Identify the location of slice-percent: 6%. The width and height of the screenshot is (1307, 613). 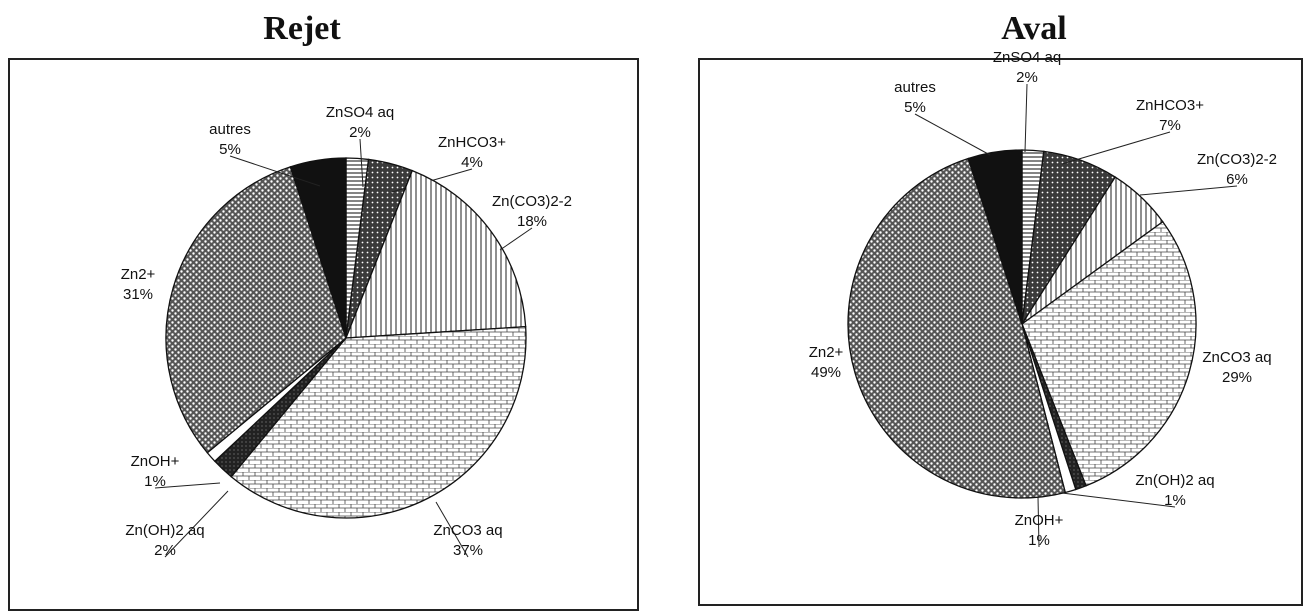
(1237, 179).